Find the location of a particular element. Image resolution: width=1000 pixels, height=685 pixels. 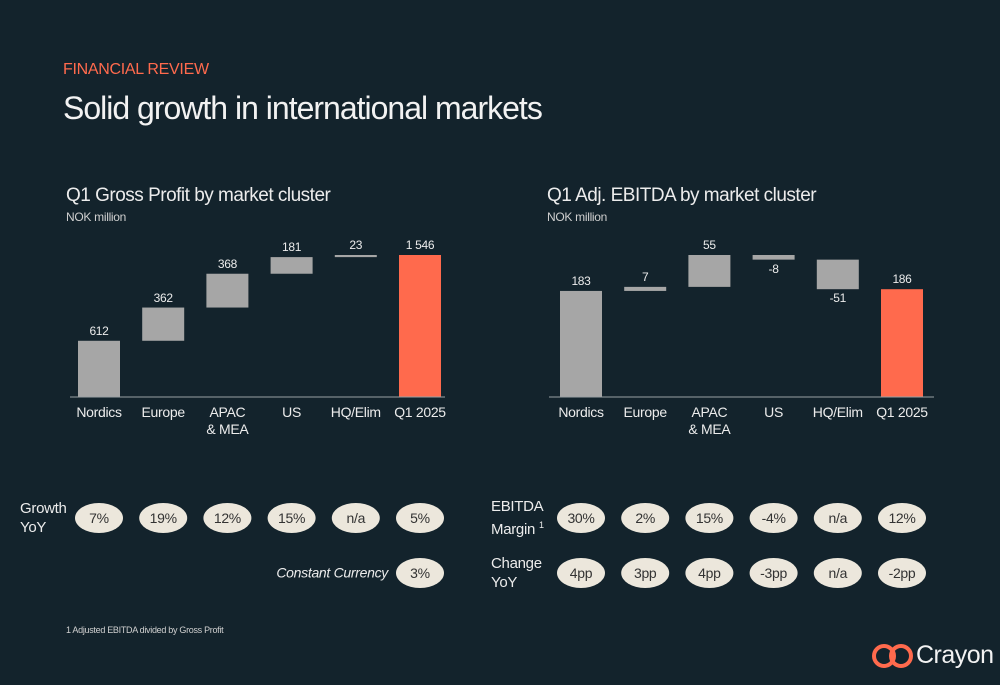

pill-label: 7% is located at coordinates (99, 518).